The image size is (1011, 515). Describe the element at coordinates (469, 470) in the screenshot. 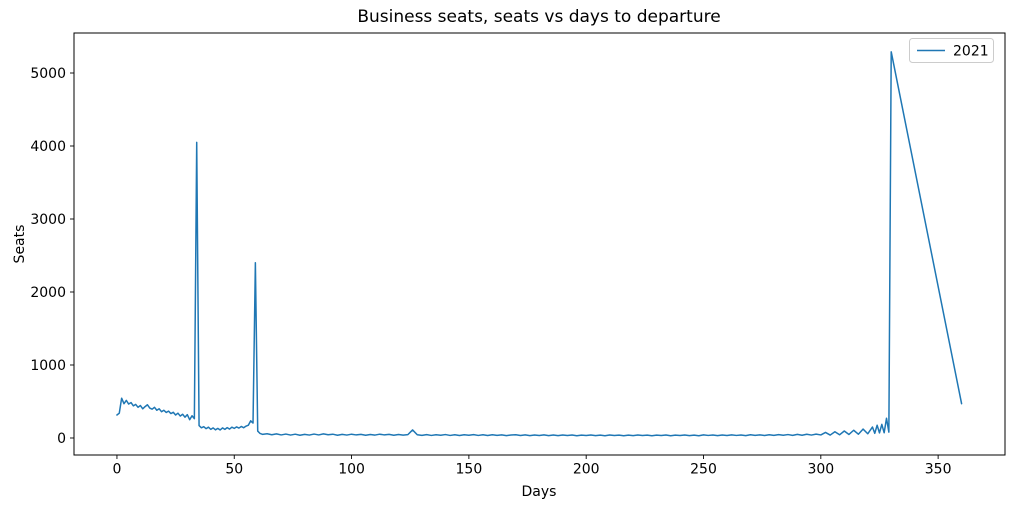

I see `x-tick-label: 150` at that location.